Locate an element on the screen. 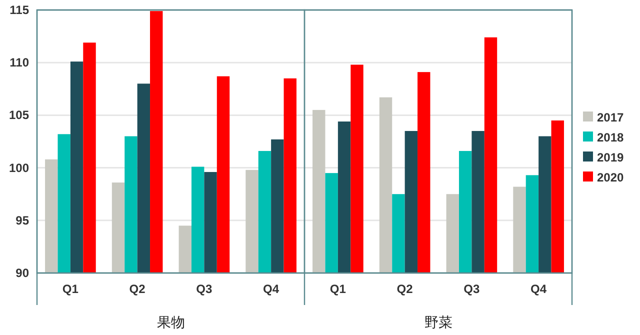  legend-label: 2017 is located at coordinates (610, 117).